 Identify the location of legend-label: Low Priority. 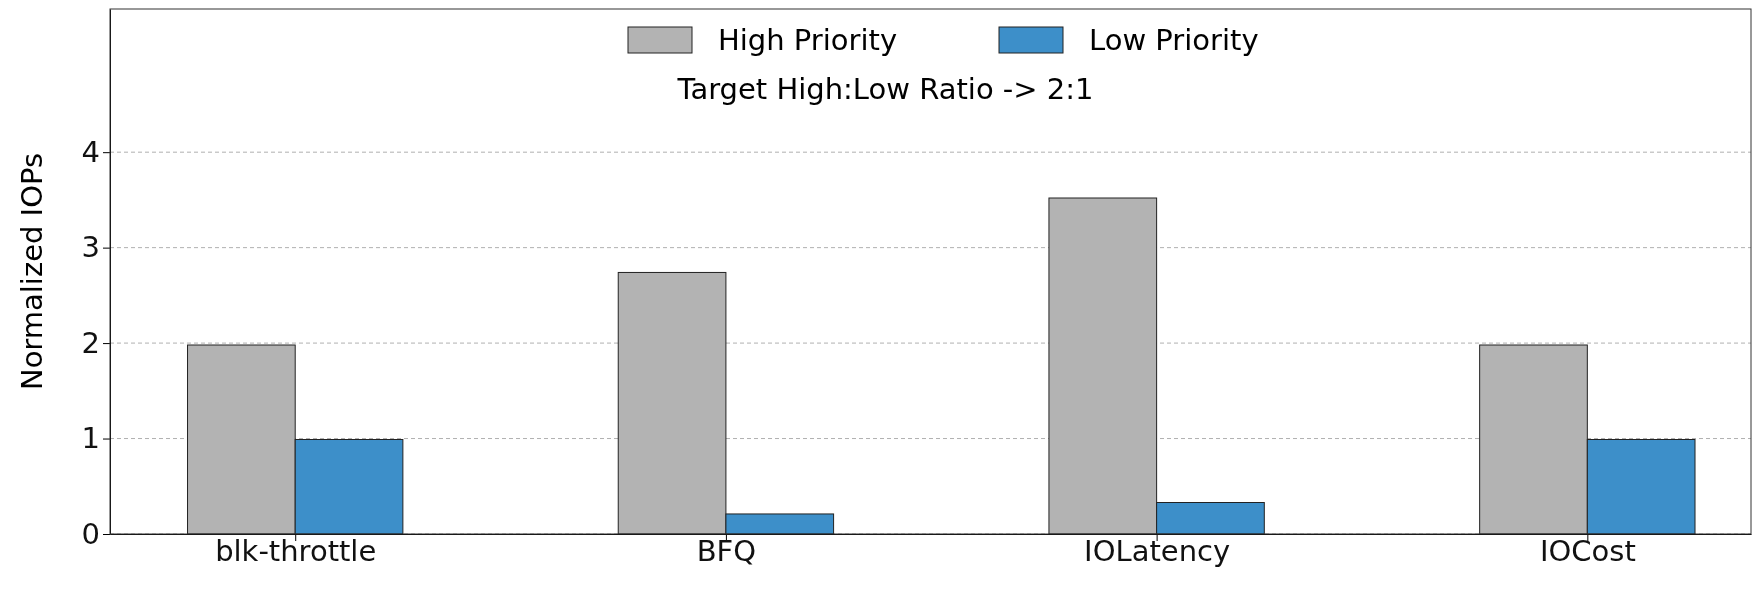
(1174, 40).